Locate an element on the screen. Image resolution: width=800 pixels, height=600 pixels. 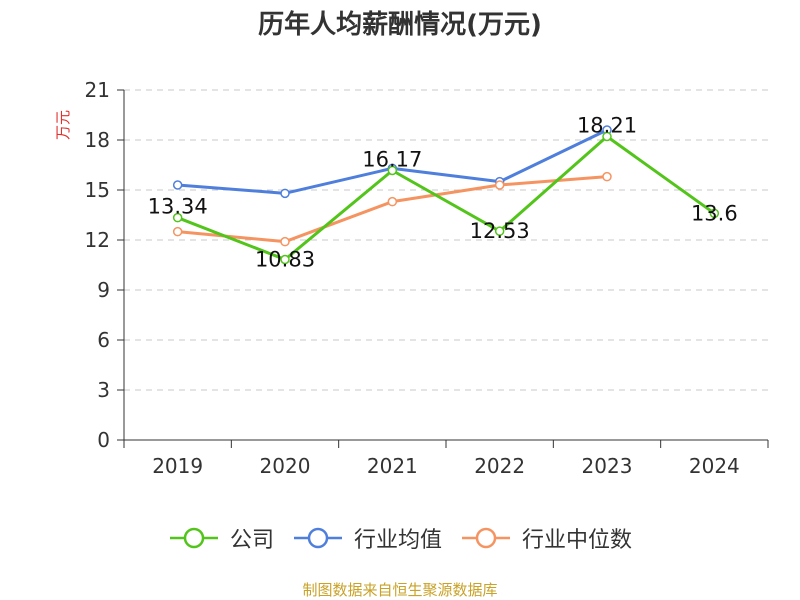
x-tick-label: 2020 is located at coordinates (285, 466).